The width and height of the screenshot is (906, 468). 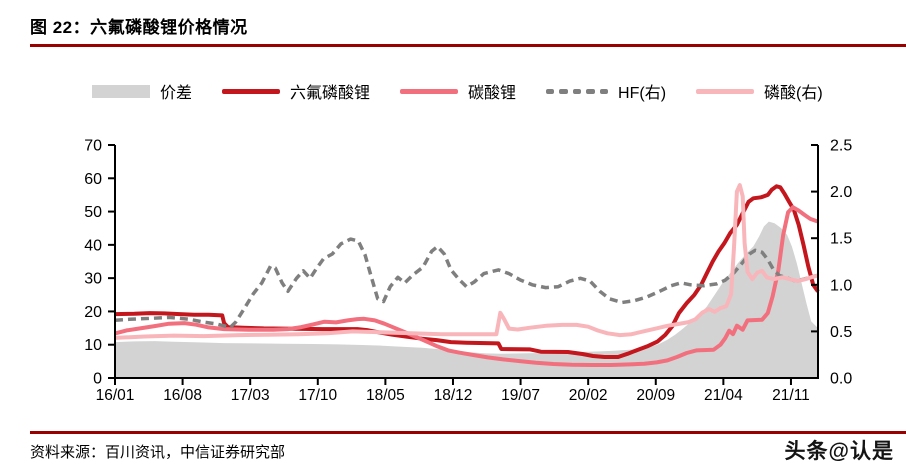 What do you see at coordinates (839, 451) in the screenshot?
I see `watermark: 头条@认是` at bounding box center [839, 451].